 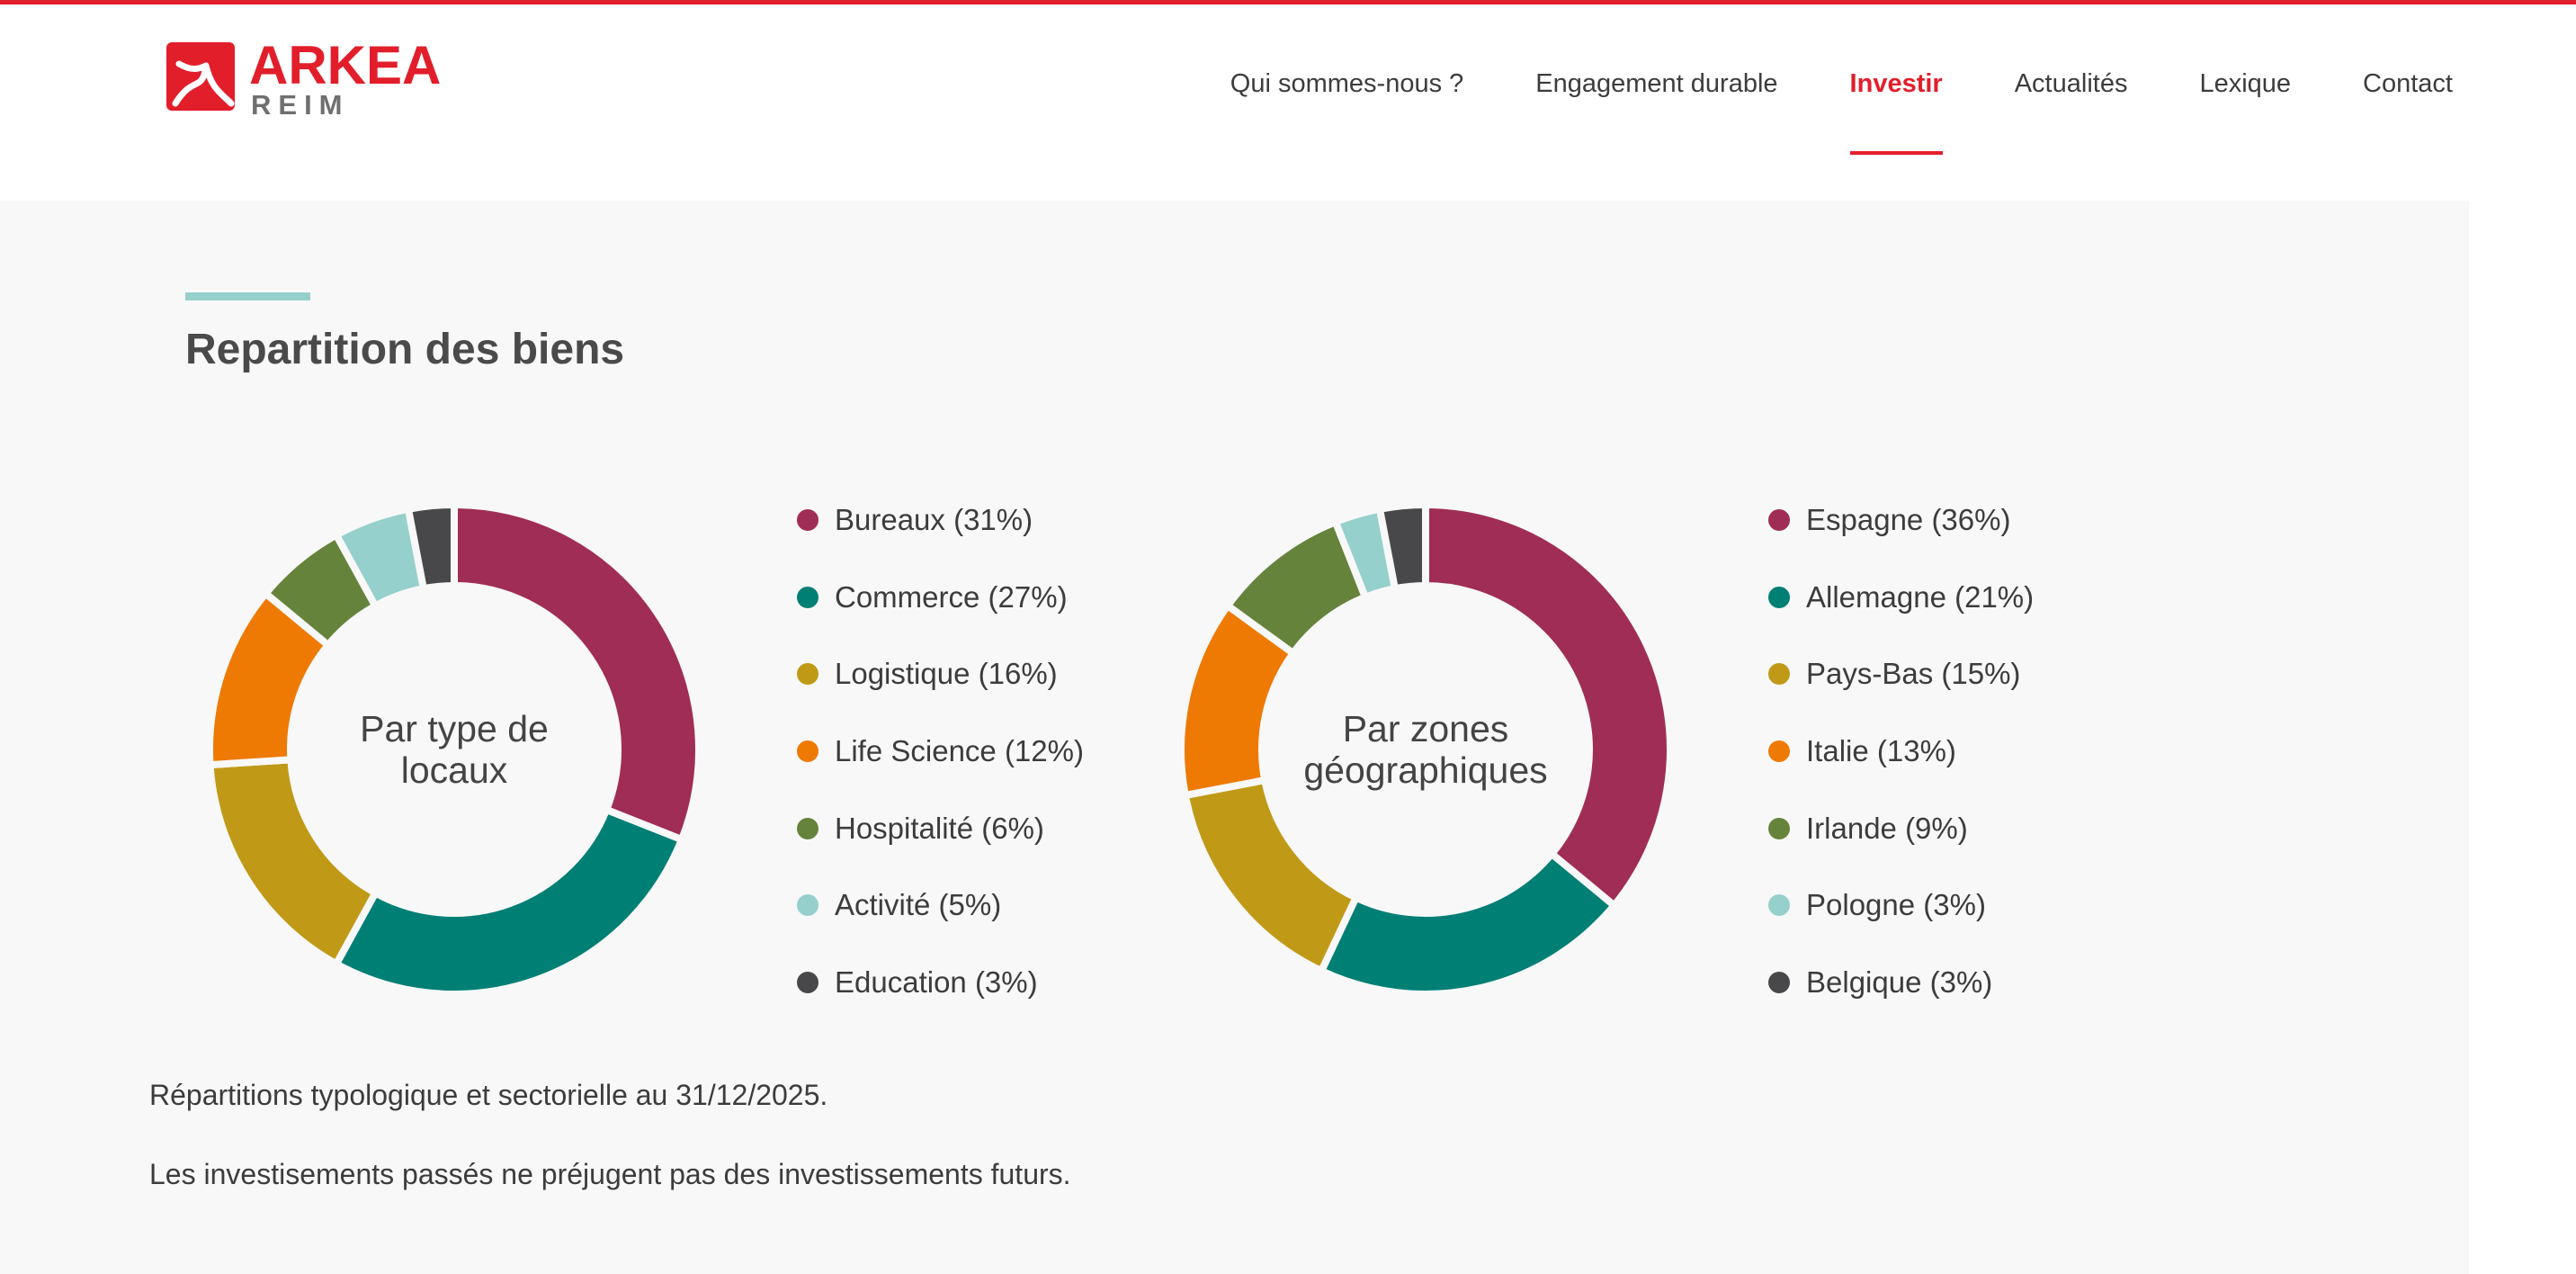 What do you see at coordinates (1901, 694) in the screenshot?
I see `legend-item: Pays-Bas (15%)` at bounding box center [1901, 694].